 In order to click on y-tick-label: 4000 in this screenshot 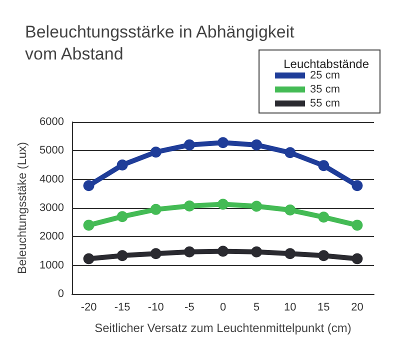, I will do `click(52, 179)`.